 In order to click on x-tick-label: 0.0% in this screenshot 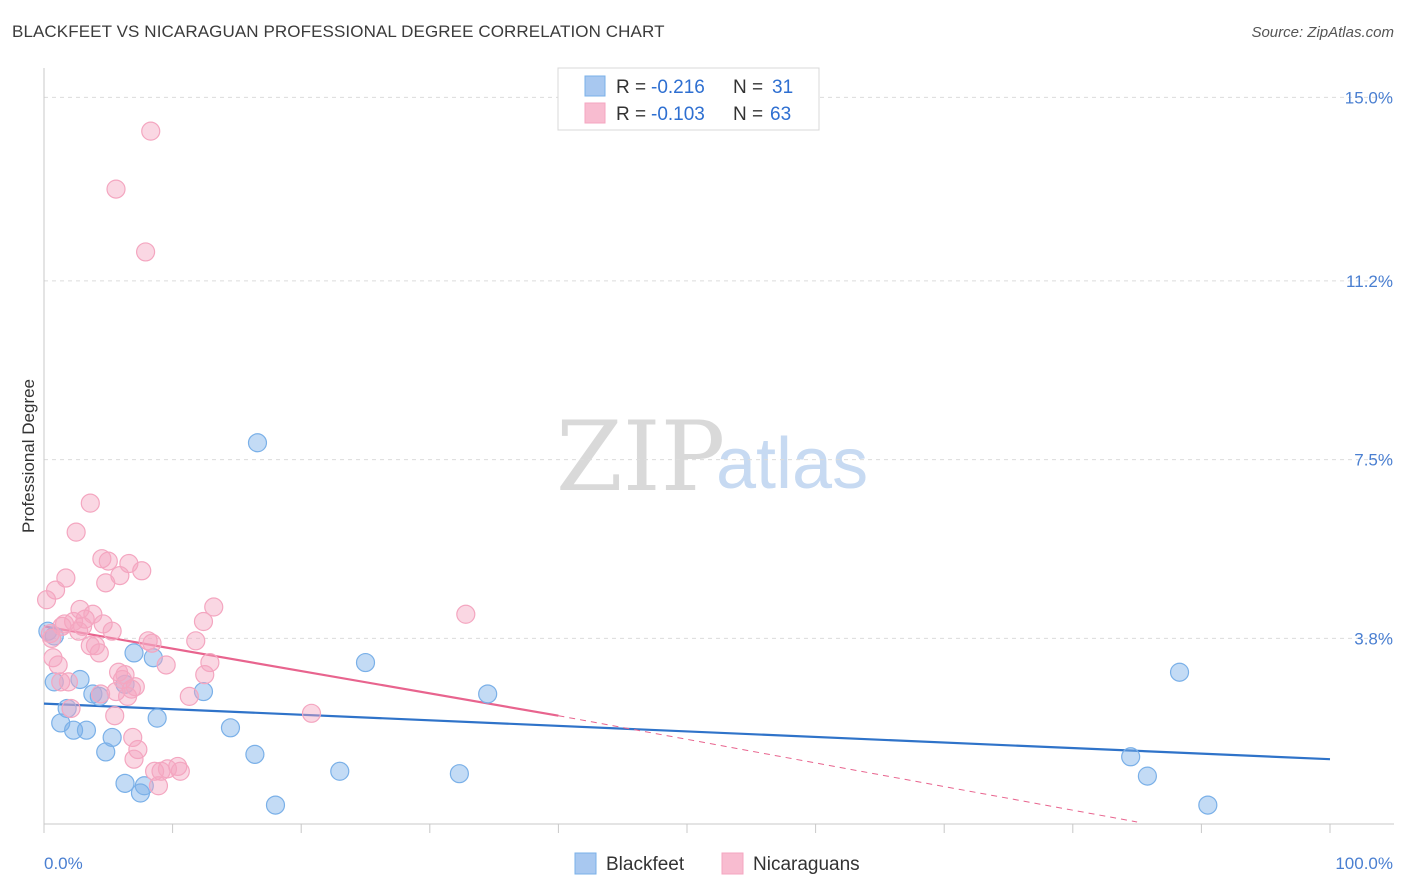, I will do `click(63, 863)`.